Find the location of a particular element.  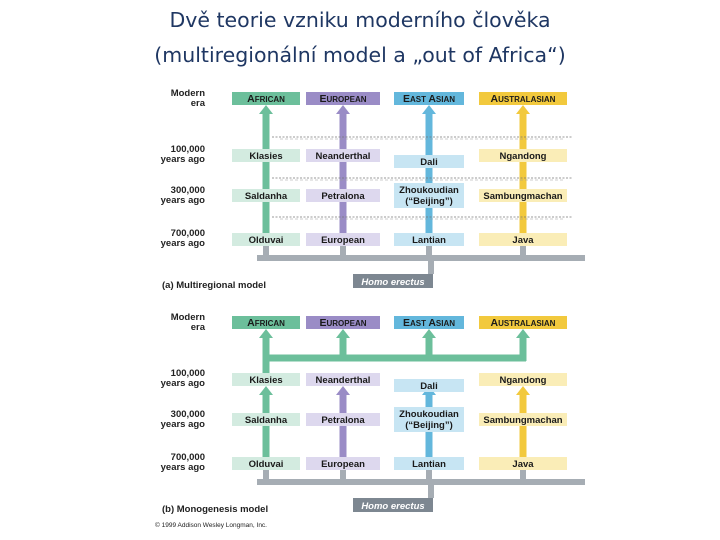

panel-b-modern-arrow-east-asian-head is located at coordinates (429, 333).